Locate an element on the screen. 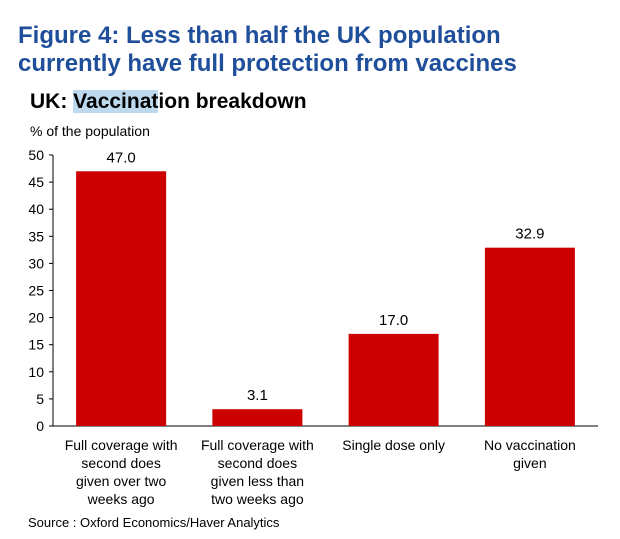 This screenshot has width=620, height=539. x-tick-label: No vaccination given is located at coordinates (530, 454).